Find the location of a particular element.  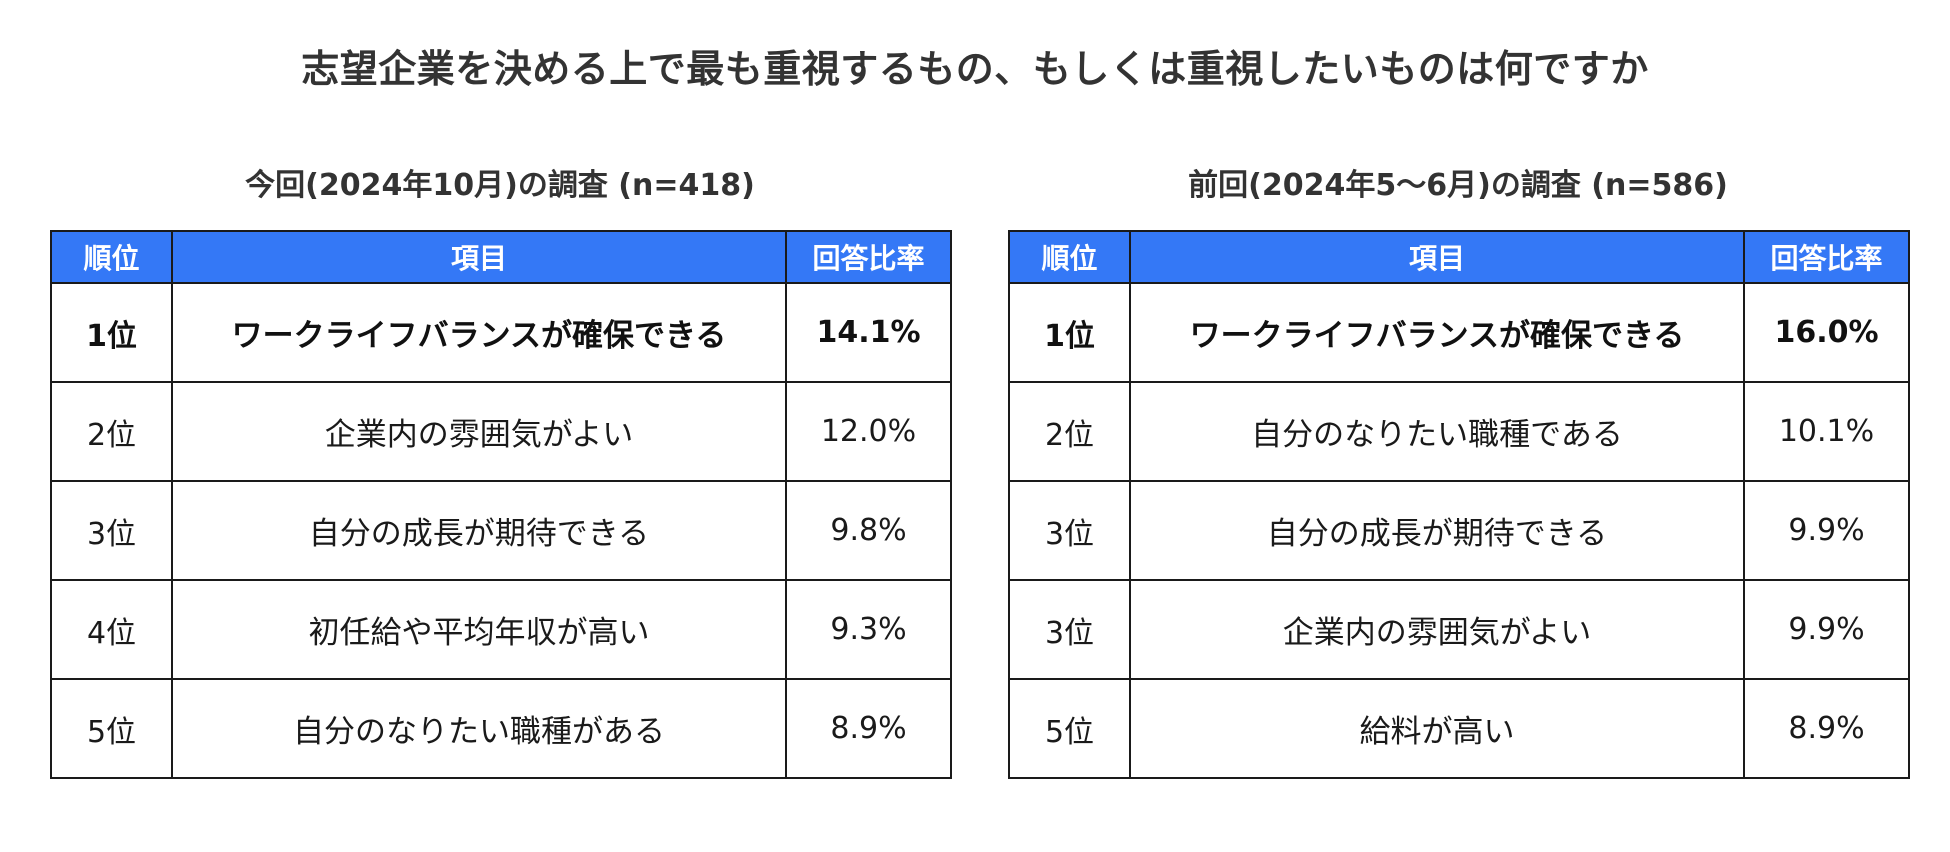

table-row: 5位 自分のなりたい職種がある 8.9% is located at coordinates (501, 728).